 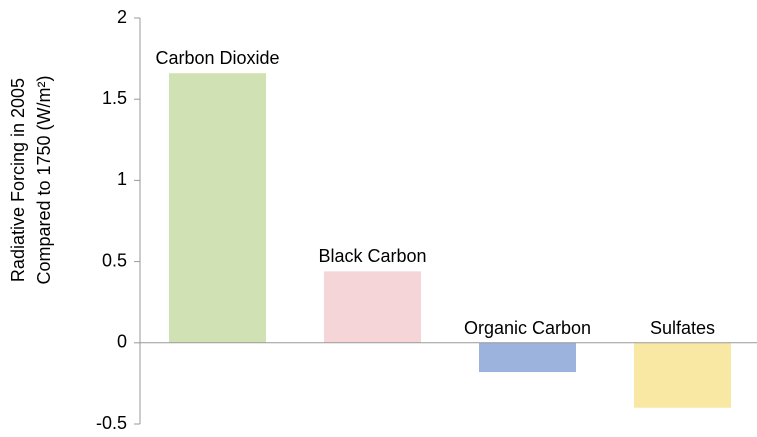 What do you see at coordinates (527, 327) in the screenshot?
I see `category-label: Organic Carbon` at bounding box center [527, 327].